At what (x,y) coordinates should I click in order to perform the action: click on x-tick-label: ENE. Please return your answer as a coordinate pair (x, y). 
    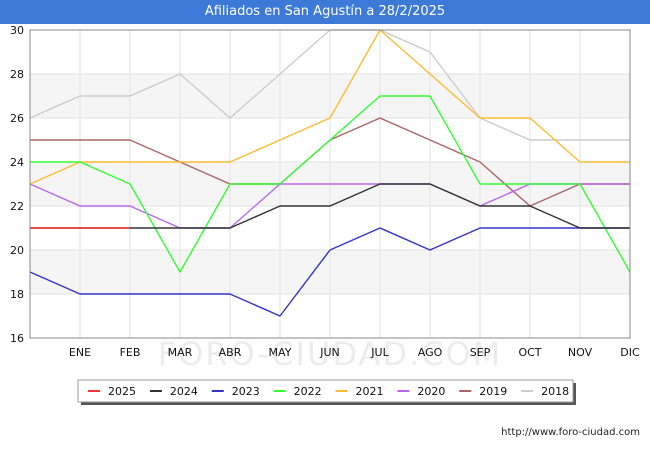
    Looking at the image, I should click on (80, 352).